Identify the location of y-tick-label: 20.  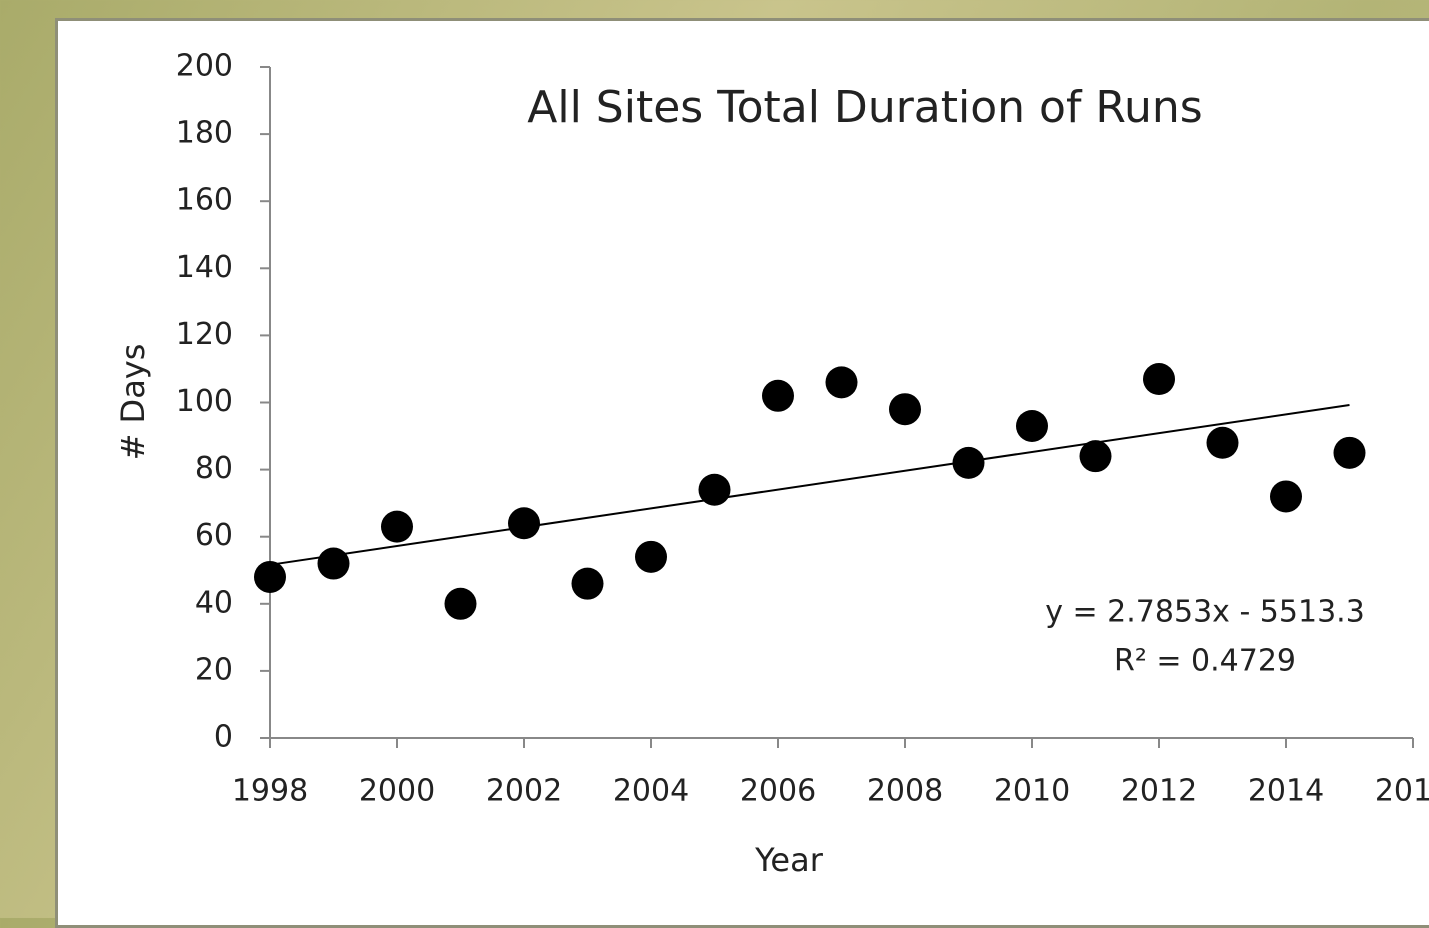
(214, 669).